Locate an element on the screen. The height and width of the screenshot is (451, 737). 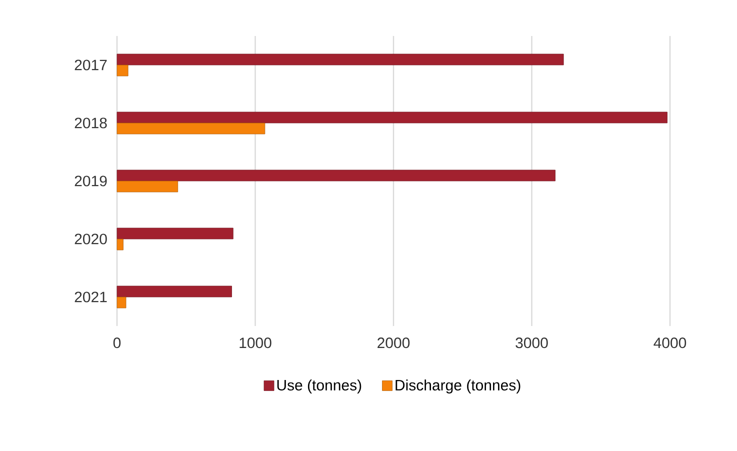
y-tick-label: 2021 is located at coordinates (90, 297).